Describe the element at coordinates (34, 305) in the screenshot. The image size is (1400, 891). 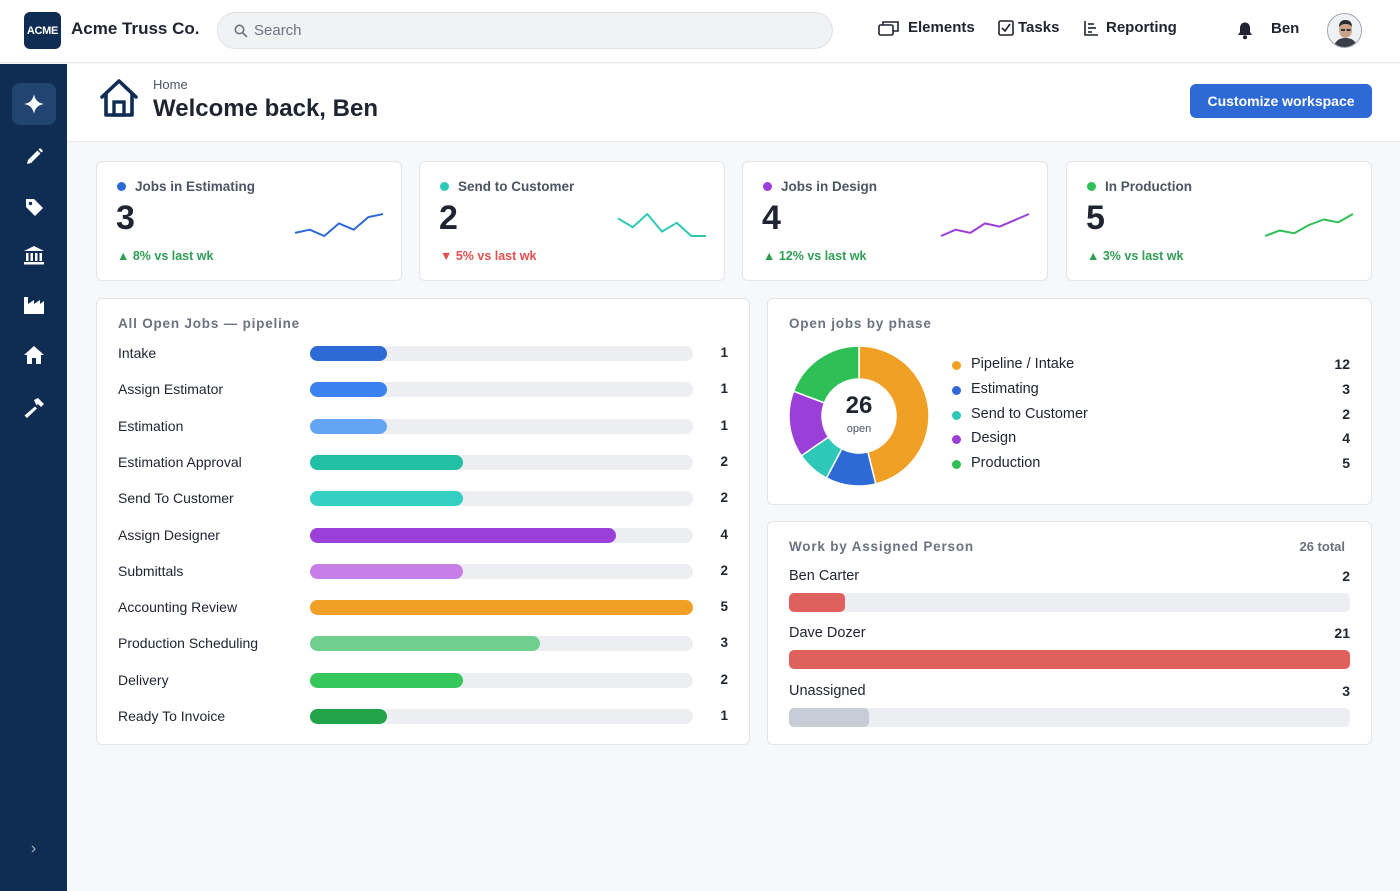
I see `sidebar-item-production` at that location.